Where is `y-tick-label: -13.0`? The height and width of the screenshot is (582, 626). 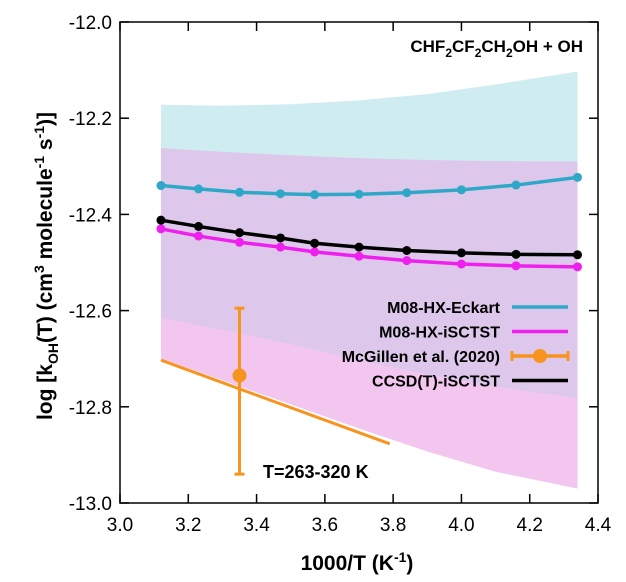
y-tick-label: -13.0 is located at coordinates (90, 504).